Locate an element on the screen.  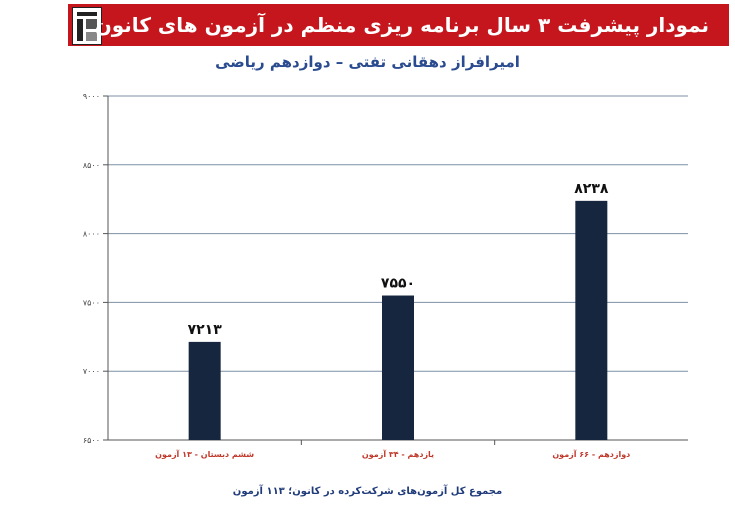
y-tick-label: ۹۰۰۰ is located at coordinates (91, 96).